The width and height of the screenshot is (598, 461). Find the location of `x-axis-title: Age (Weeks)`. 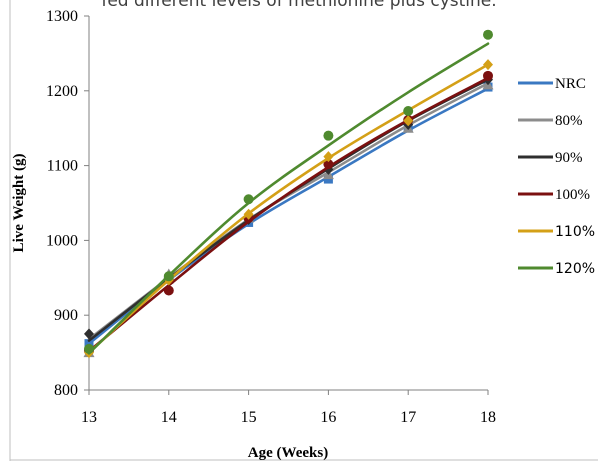

x-axis-title: Age (Weeks) is located at coordinates (288, 453).